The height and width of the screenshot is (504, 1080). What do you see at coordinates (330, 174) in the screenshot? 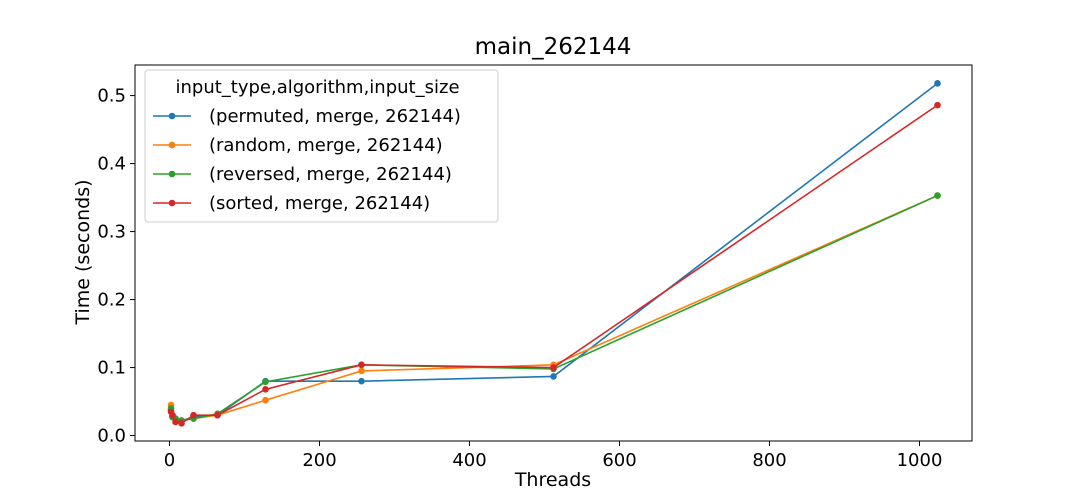
I see `legend-label: (reversed, merge, 262144)` at bounding box center [330, 174].